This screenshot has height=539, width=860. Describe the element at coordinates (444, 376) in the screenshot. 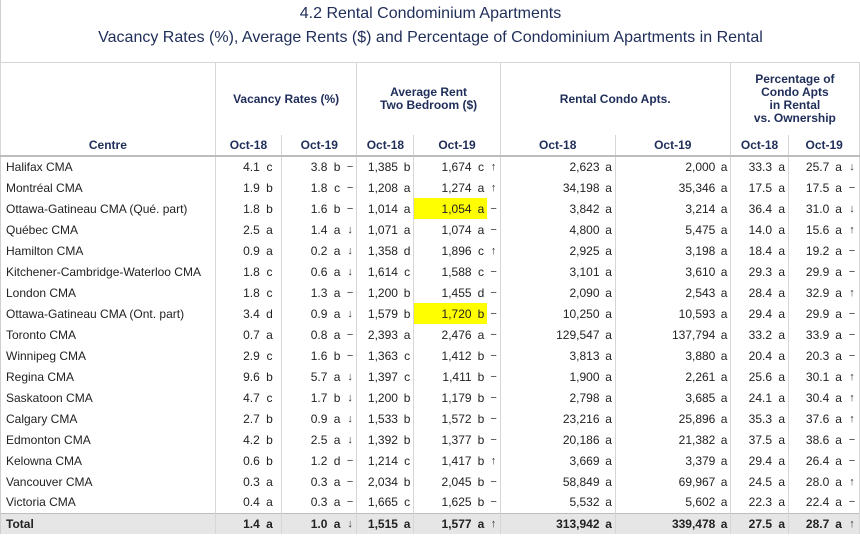

I see `rent-oct19-cell: 1,411` at that location.